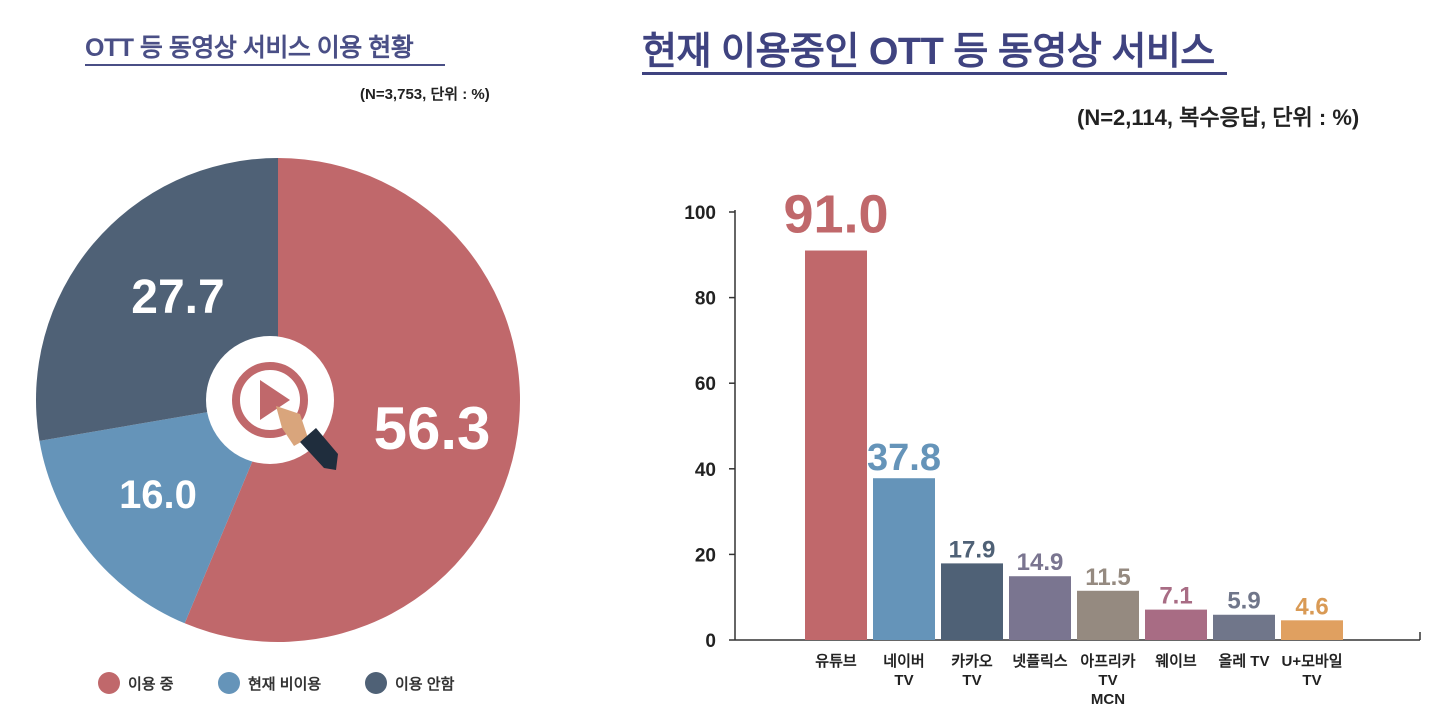  I want to click on bar-title: 현재 이용중인 OTT 등 동영상 서비스, so click(928, 52).